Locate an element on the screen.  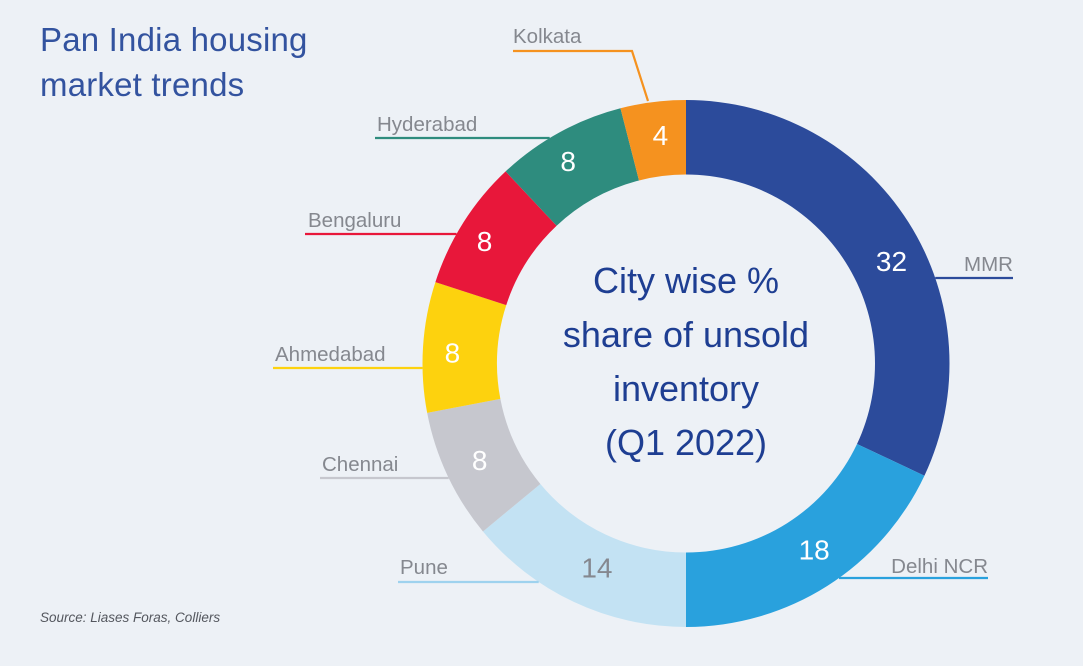
segment-ahmedabad is located at coordinates (464, 347).